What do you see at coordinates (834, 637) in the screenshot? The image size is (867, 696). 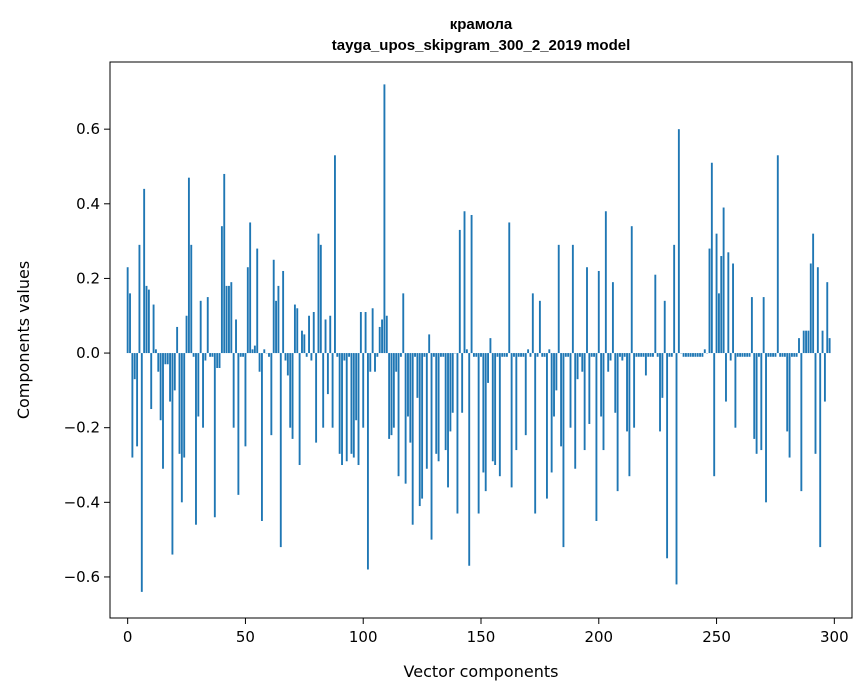 I see `x-tick-label: 300` at bounding box center [834, 637].